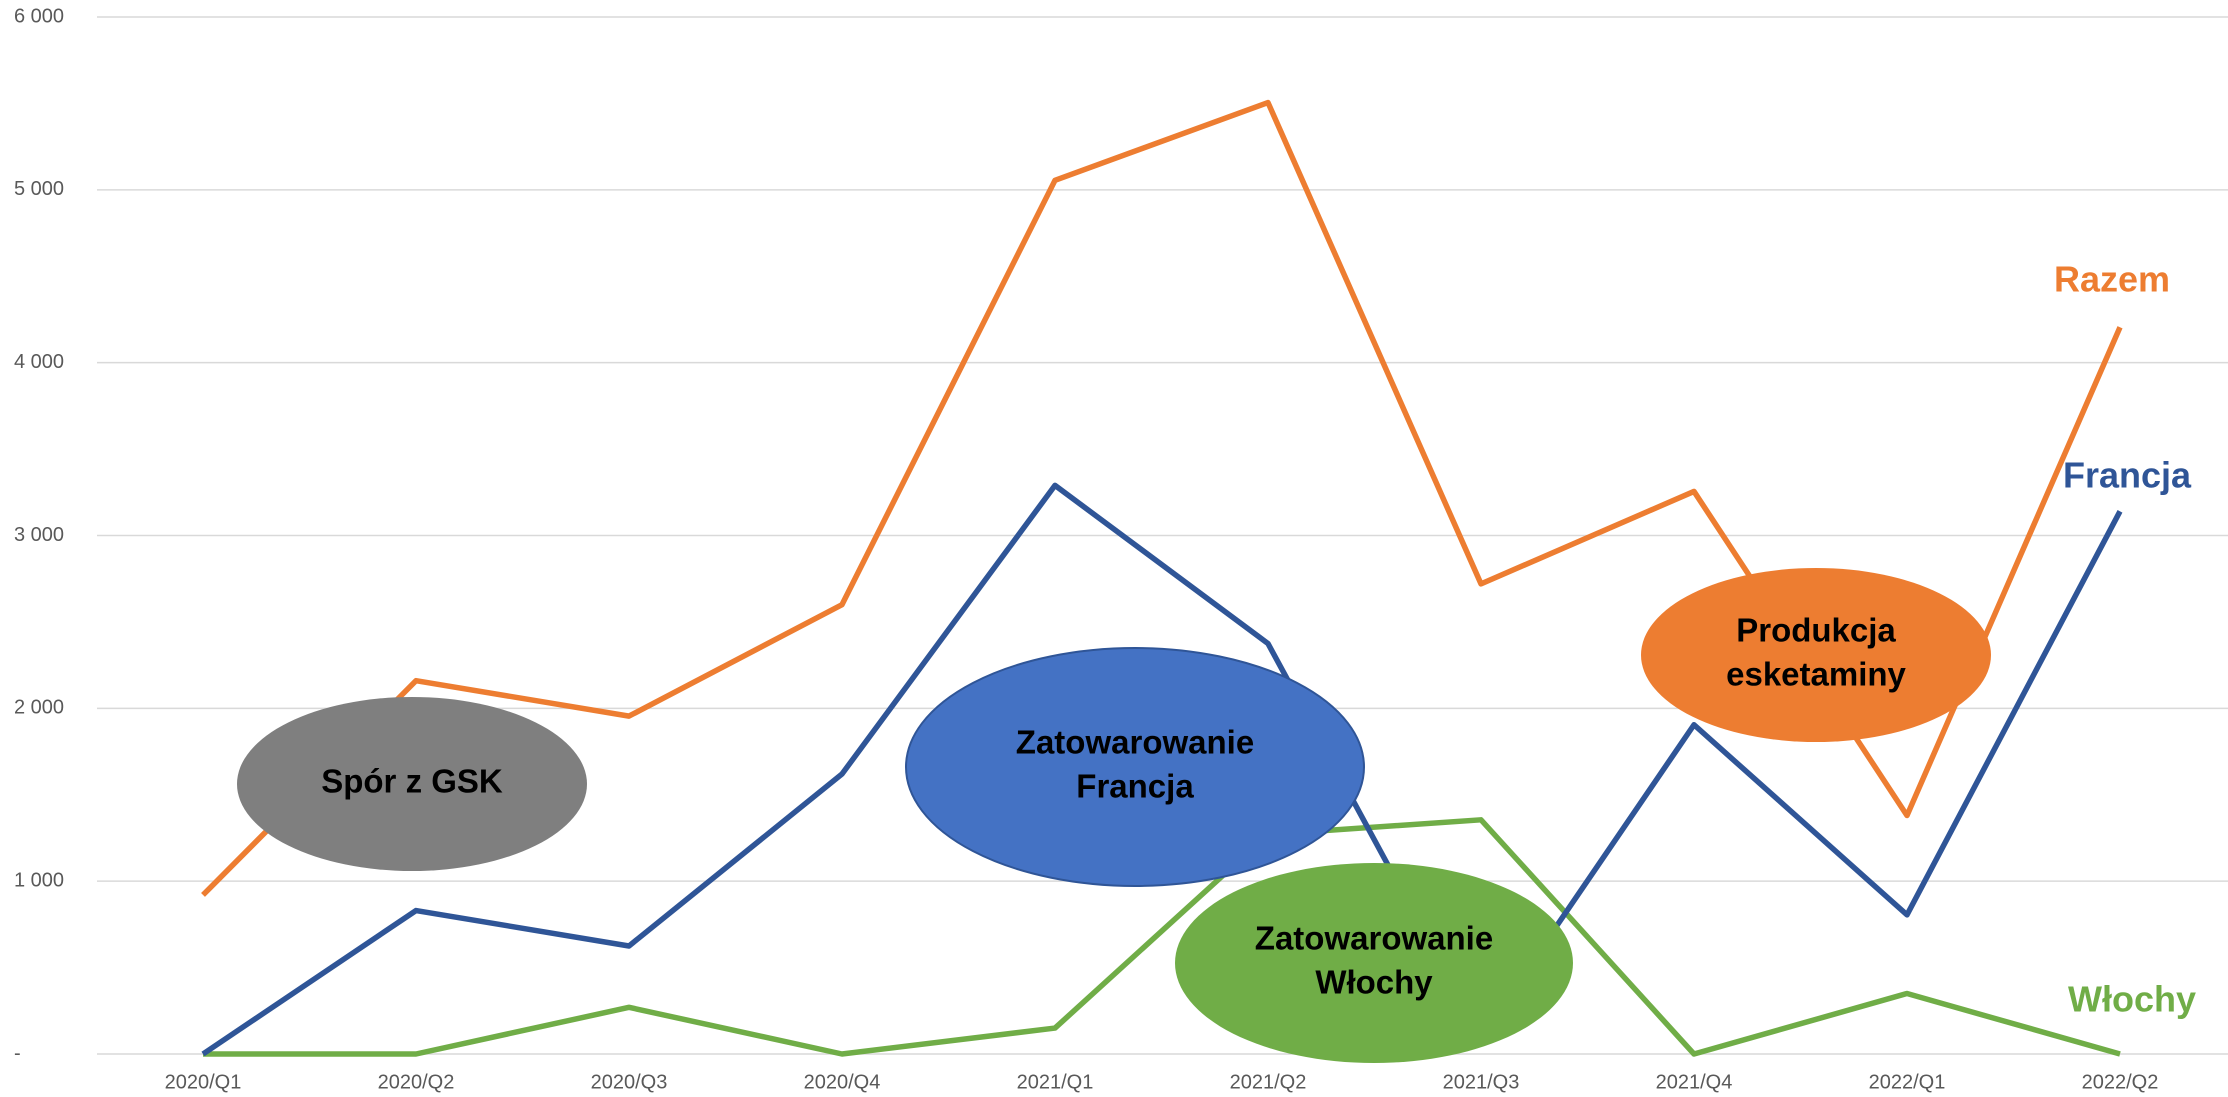 This screenshot has width=2228, height=1097. Describe the element at coordinates (1907, 1082) in the screenshot. I see `x-tick-label: 2022/Q1` at that location.